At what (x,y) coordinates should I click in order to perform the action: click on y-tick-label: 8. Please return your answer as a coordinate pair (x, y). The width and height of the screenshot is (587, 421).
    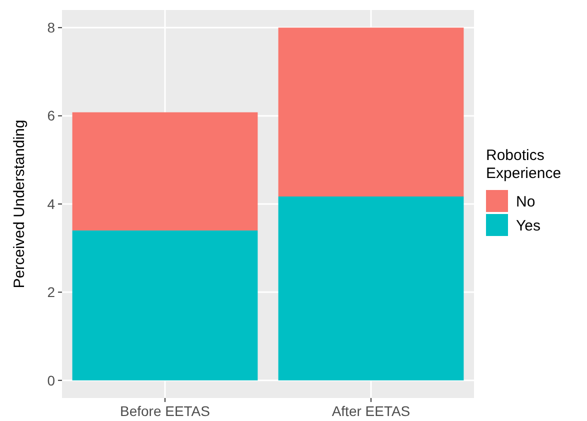
    Looking at the image, I should click on (51, 28).